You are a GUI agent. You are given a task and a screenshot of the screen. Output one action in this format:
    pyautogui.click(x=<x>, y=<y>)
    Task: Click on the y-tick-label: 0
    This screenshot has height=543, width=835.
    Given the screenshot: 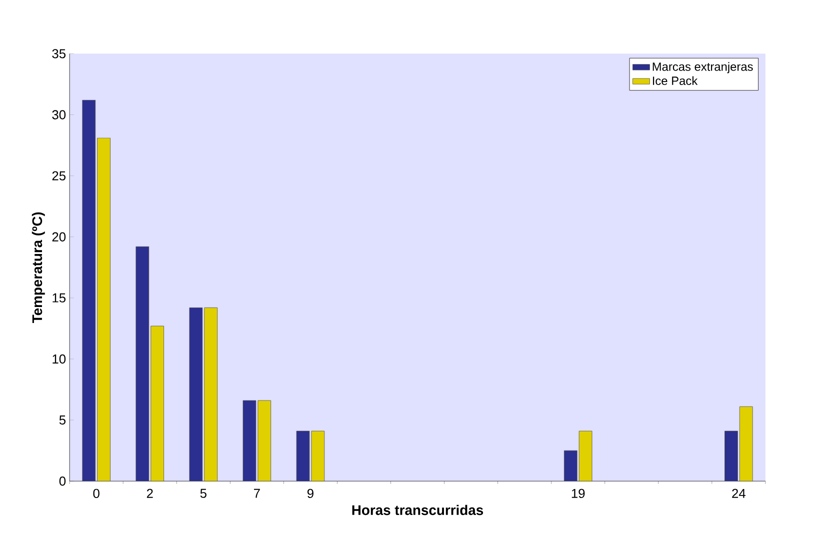 What is the action you would take?
    pyautogui.click(x=62, y=481)
    